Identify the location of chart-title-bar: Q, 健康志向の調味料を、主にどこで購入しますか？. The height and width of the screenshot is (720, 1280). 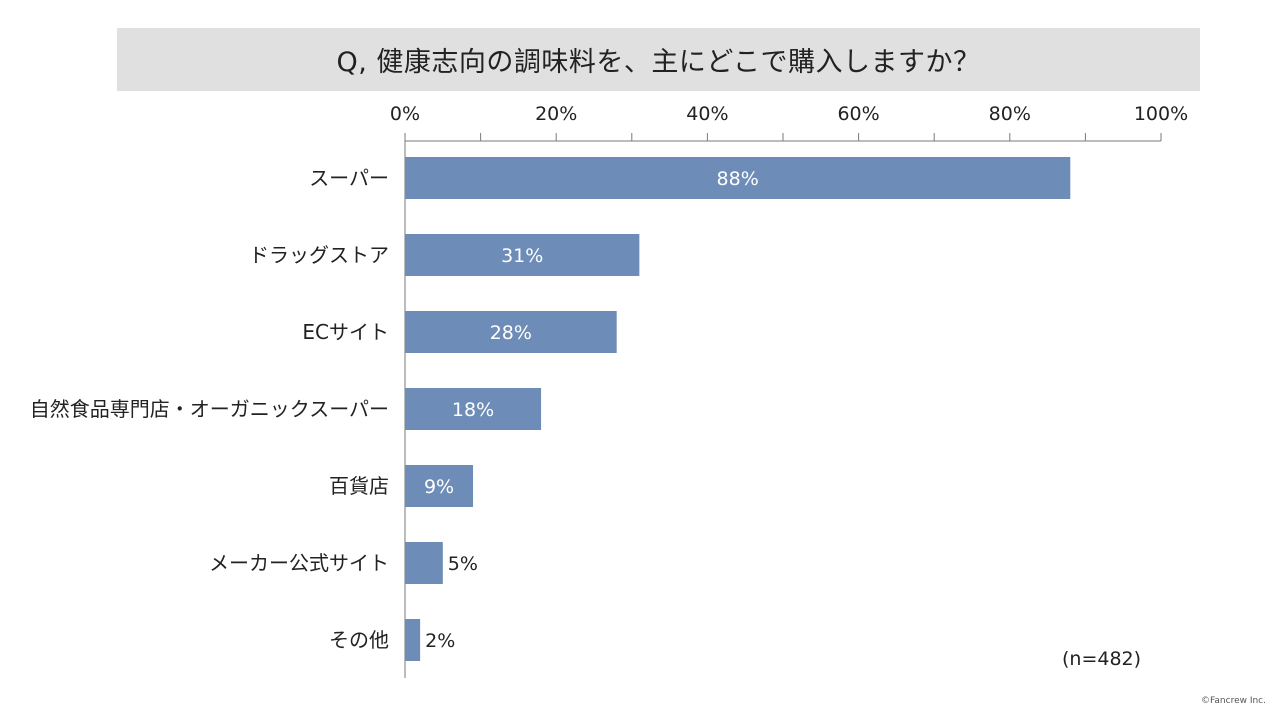
(658, 59).